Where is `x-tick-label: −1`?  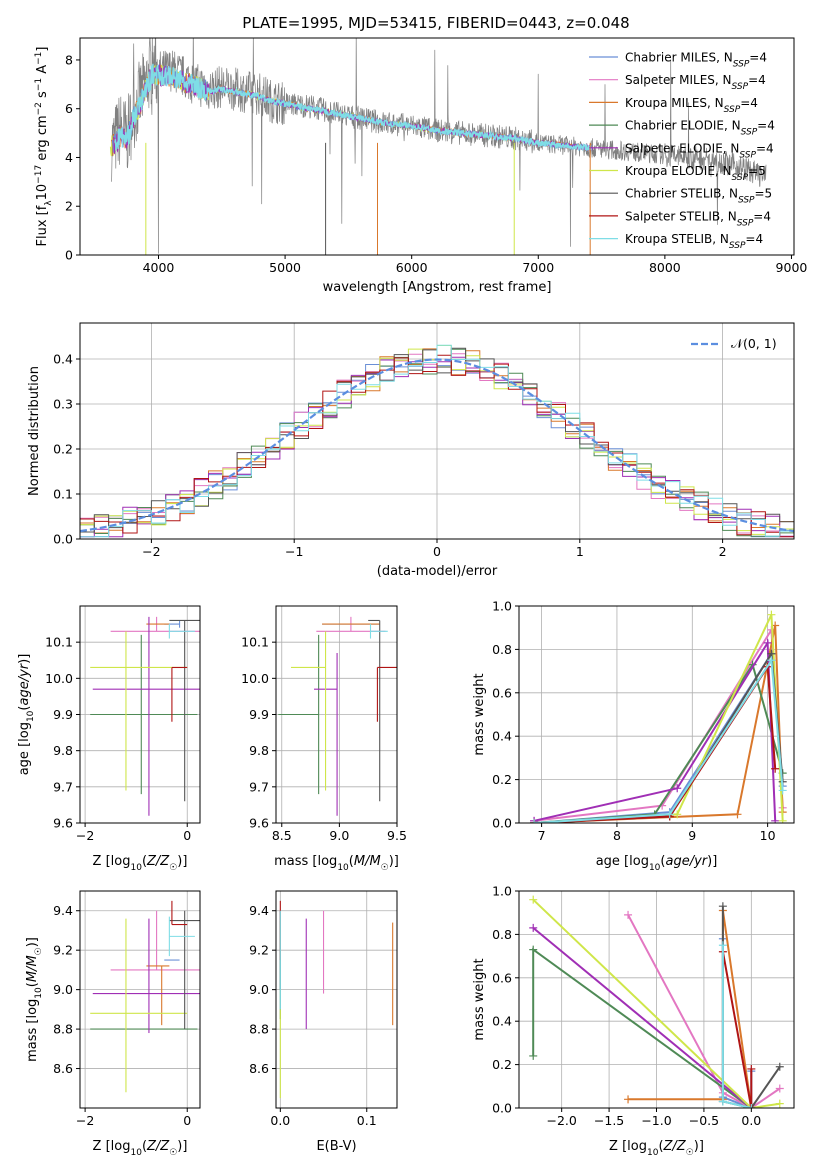 x-tick-label: −1 is located at coordinates (294, 551).